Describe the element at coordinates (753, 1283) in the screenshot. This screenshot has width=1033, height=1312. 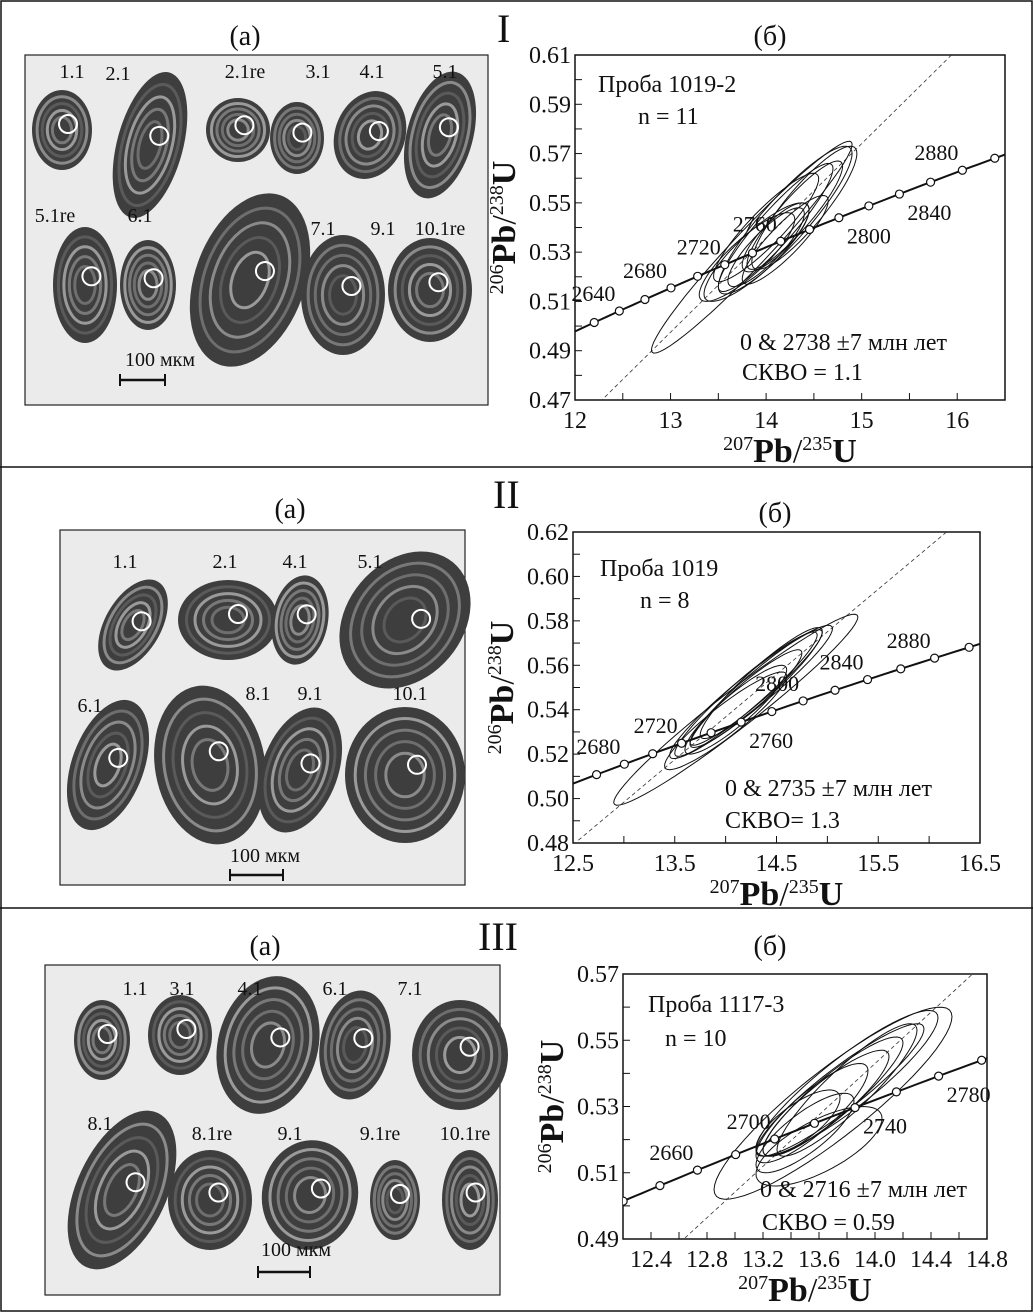
I see `isotope-mass: 207` at that location.